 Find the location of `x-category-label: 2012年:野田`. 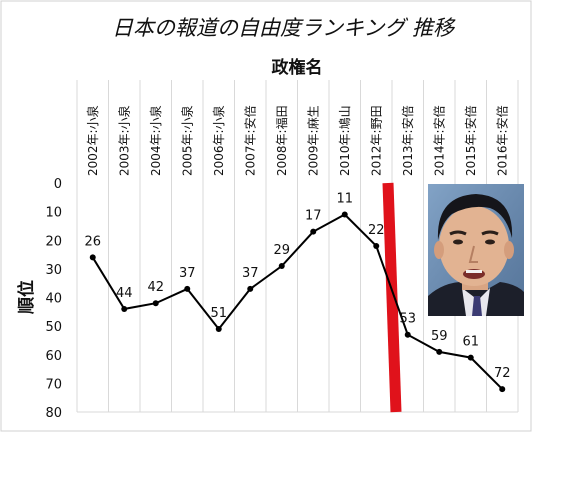

x-category-label: 2012年:野田 is located at coordinates (376, 140).